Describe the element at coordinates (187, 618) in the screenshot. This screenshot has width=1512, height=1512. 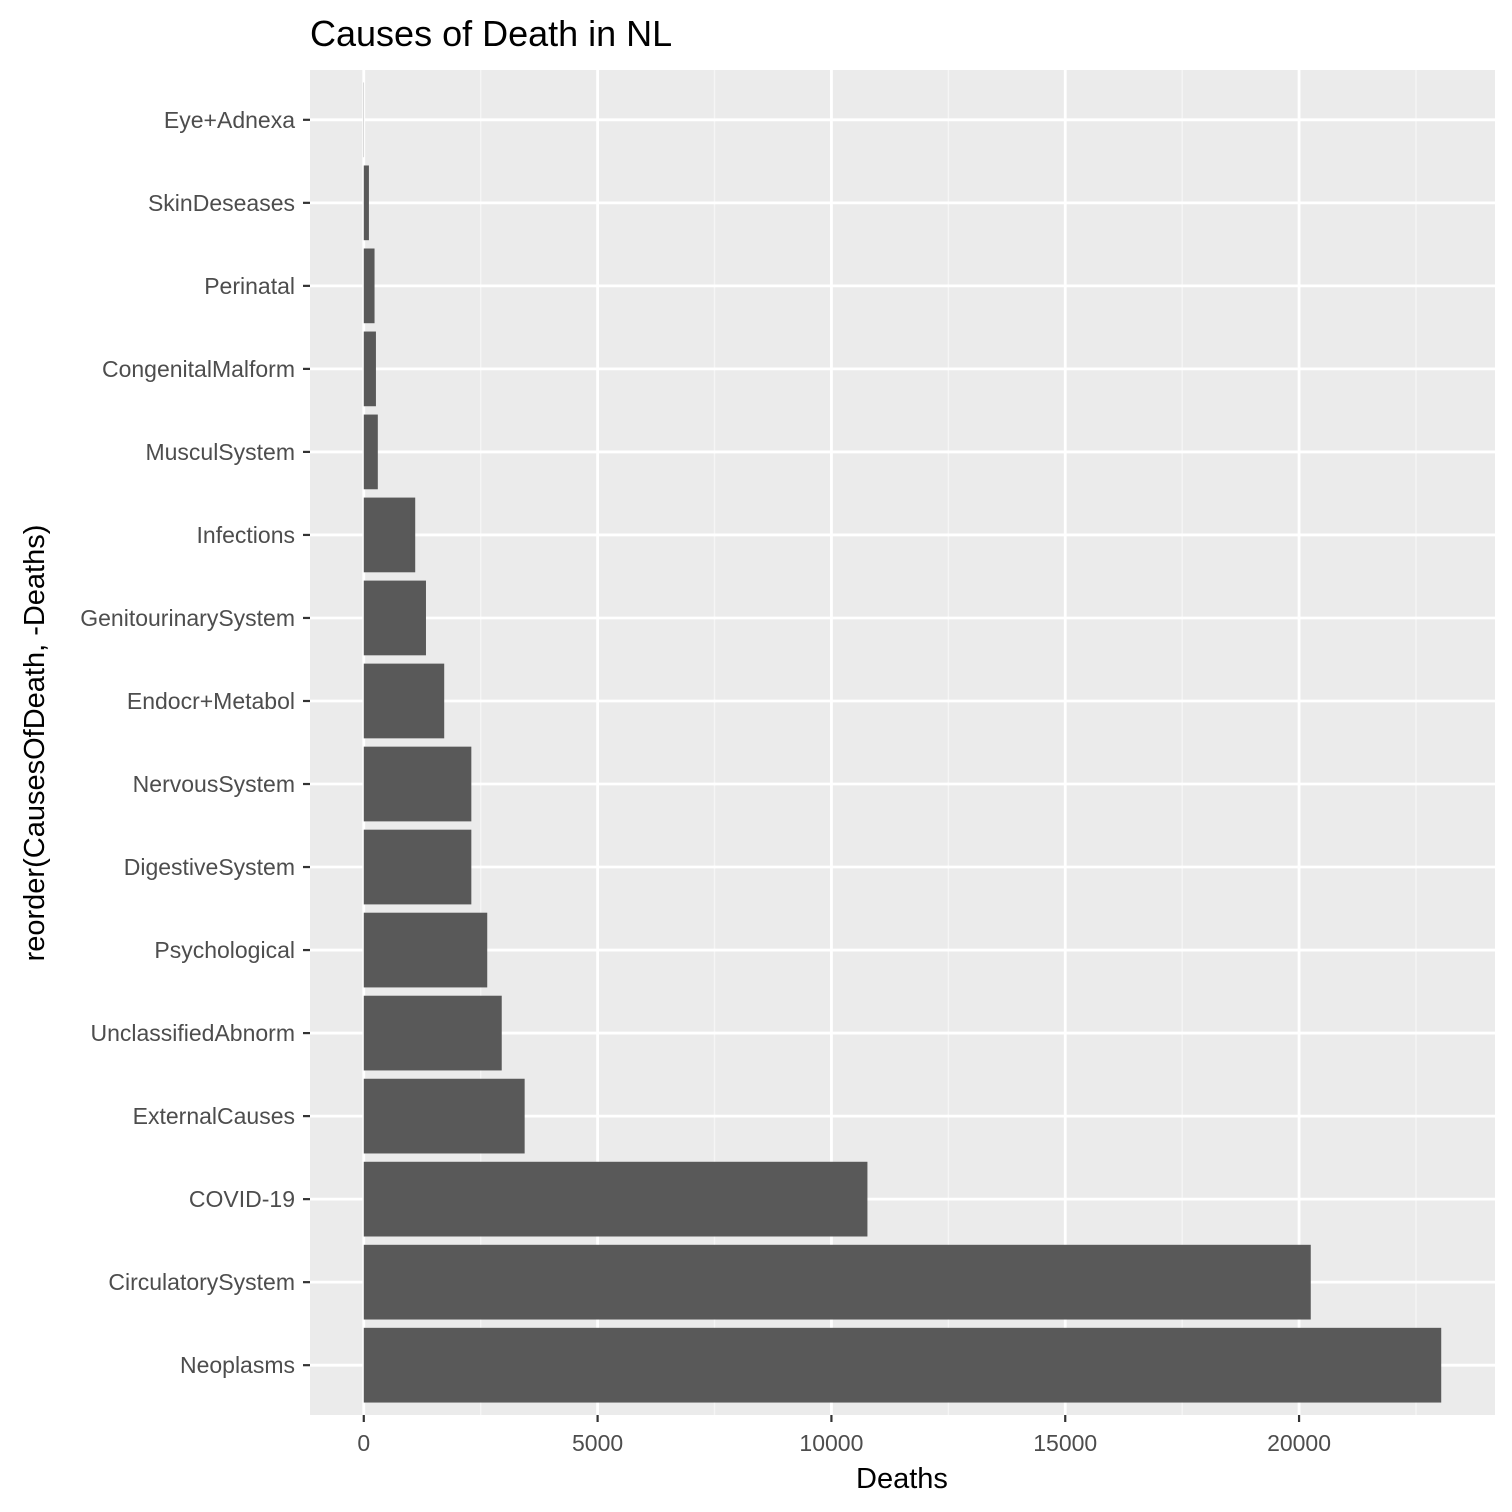
I see `y-tick-label: GenitourinarySystem` at that location.